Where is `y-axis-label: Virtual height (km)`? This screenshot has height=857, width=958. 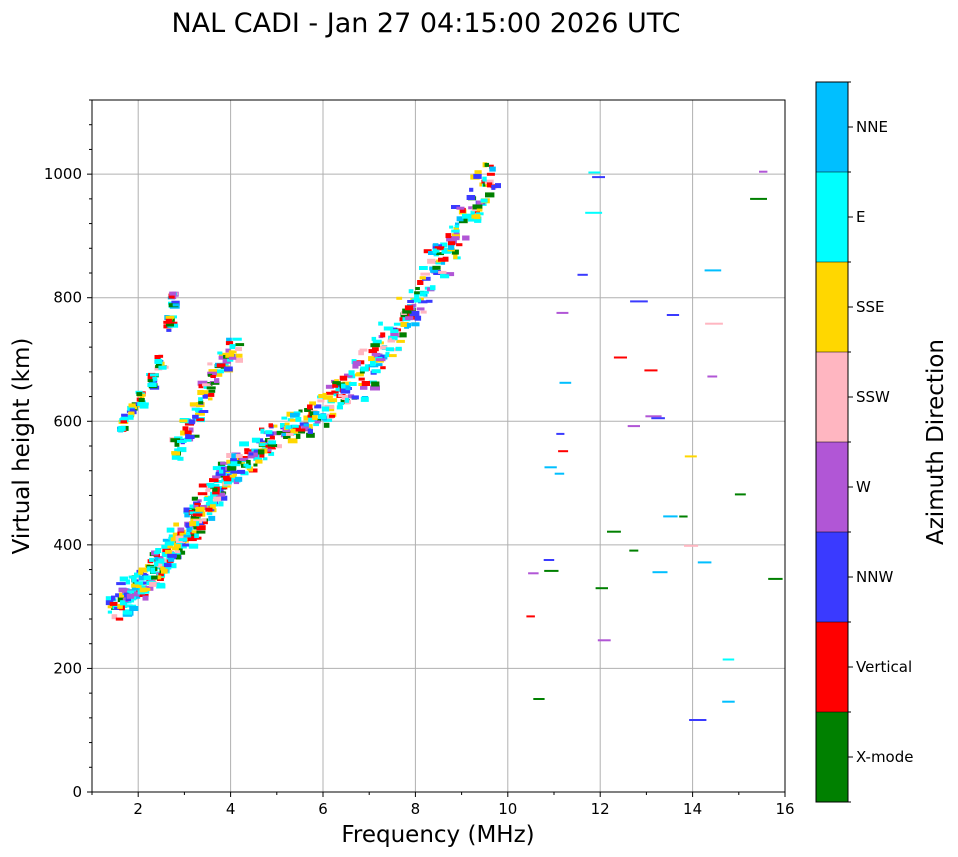
y-axis-label: Virtual height (km) is located at coordinates (22, 446).